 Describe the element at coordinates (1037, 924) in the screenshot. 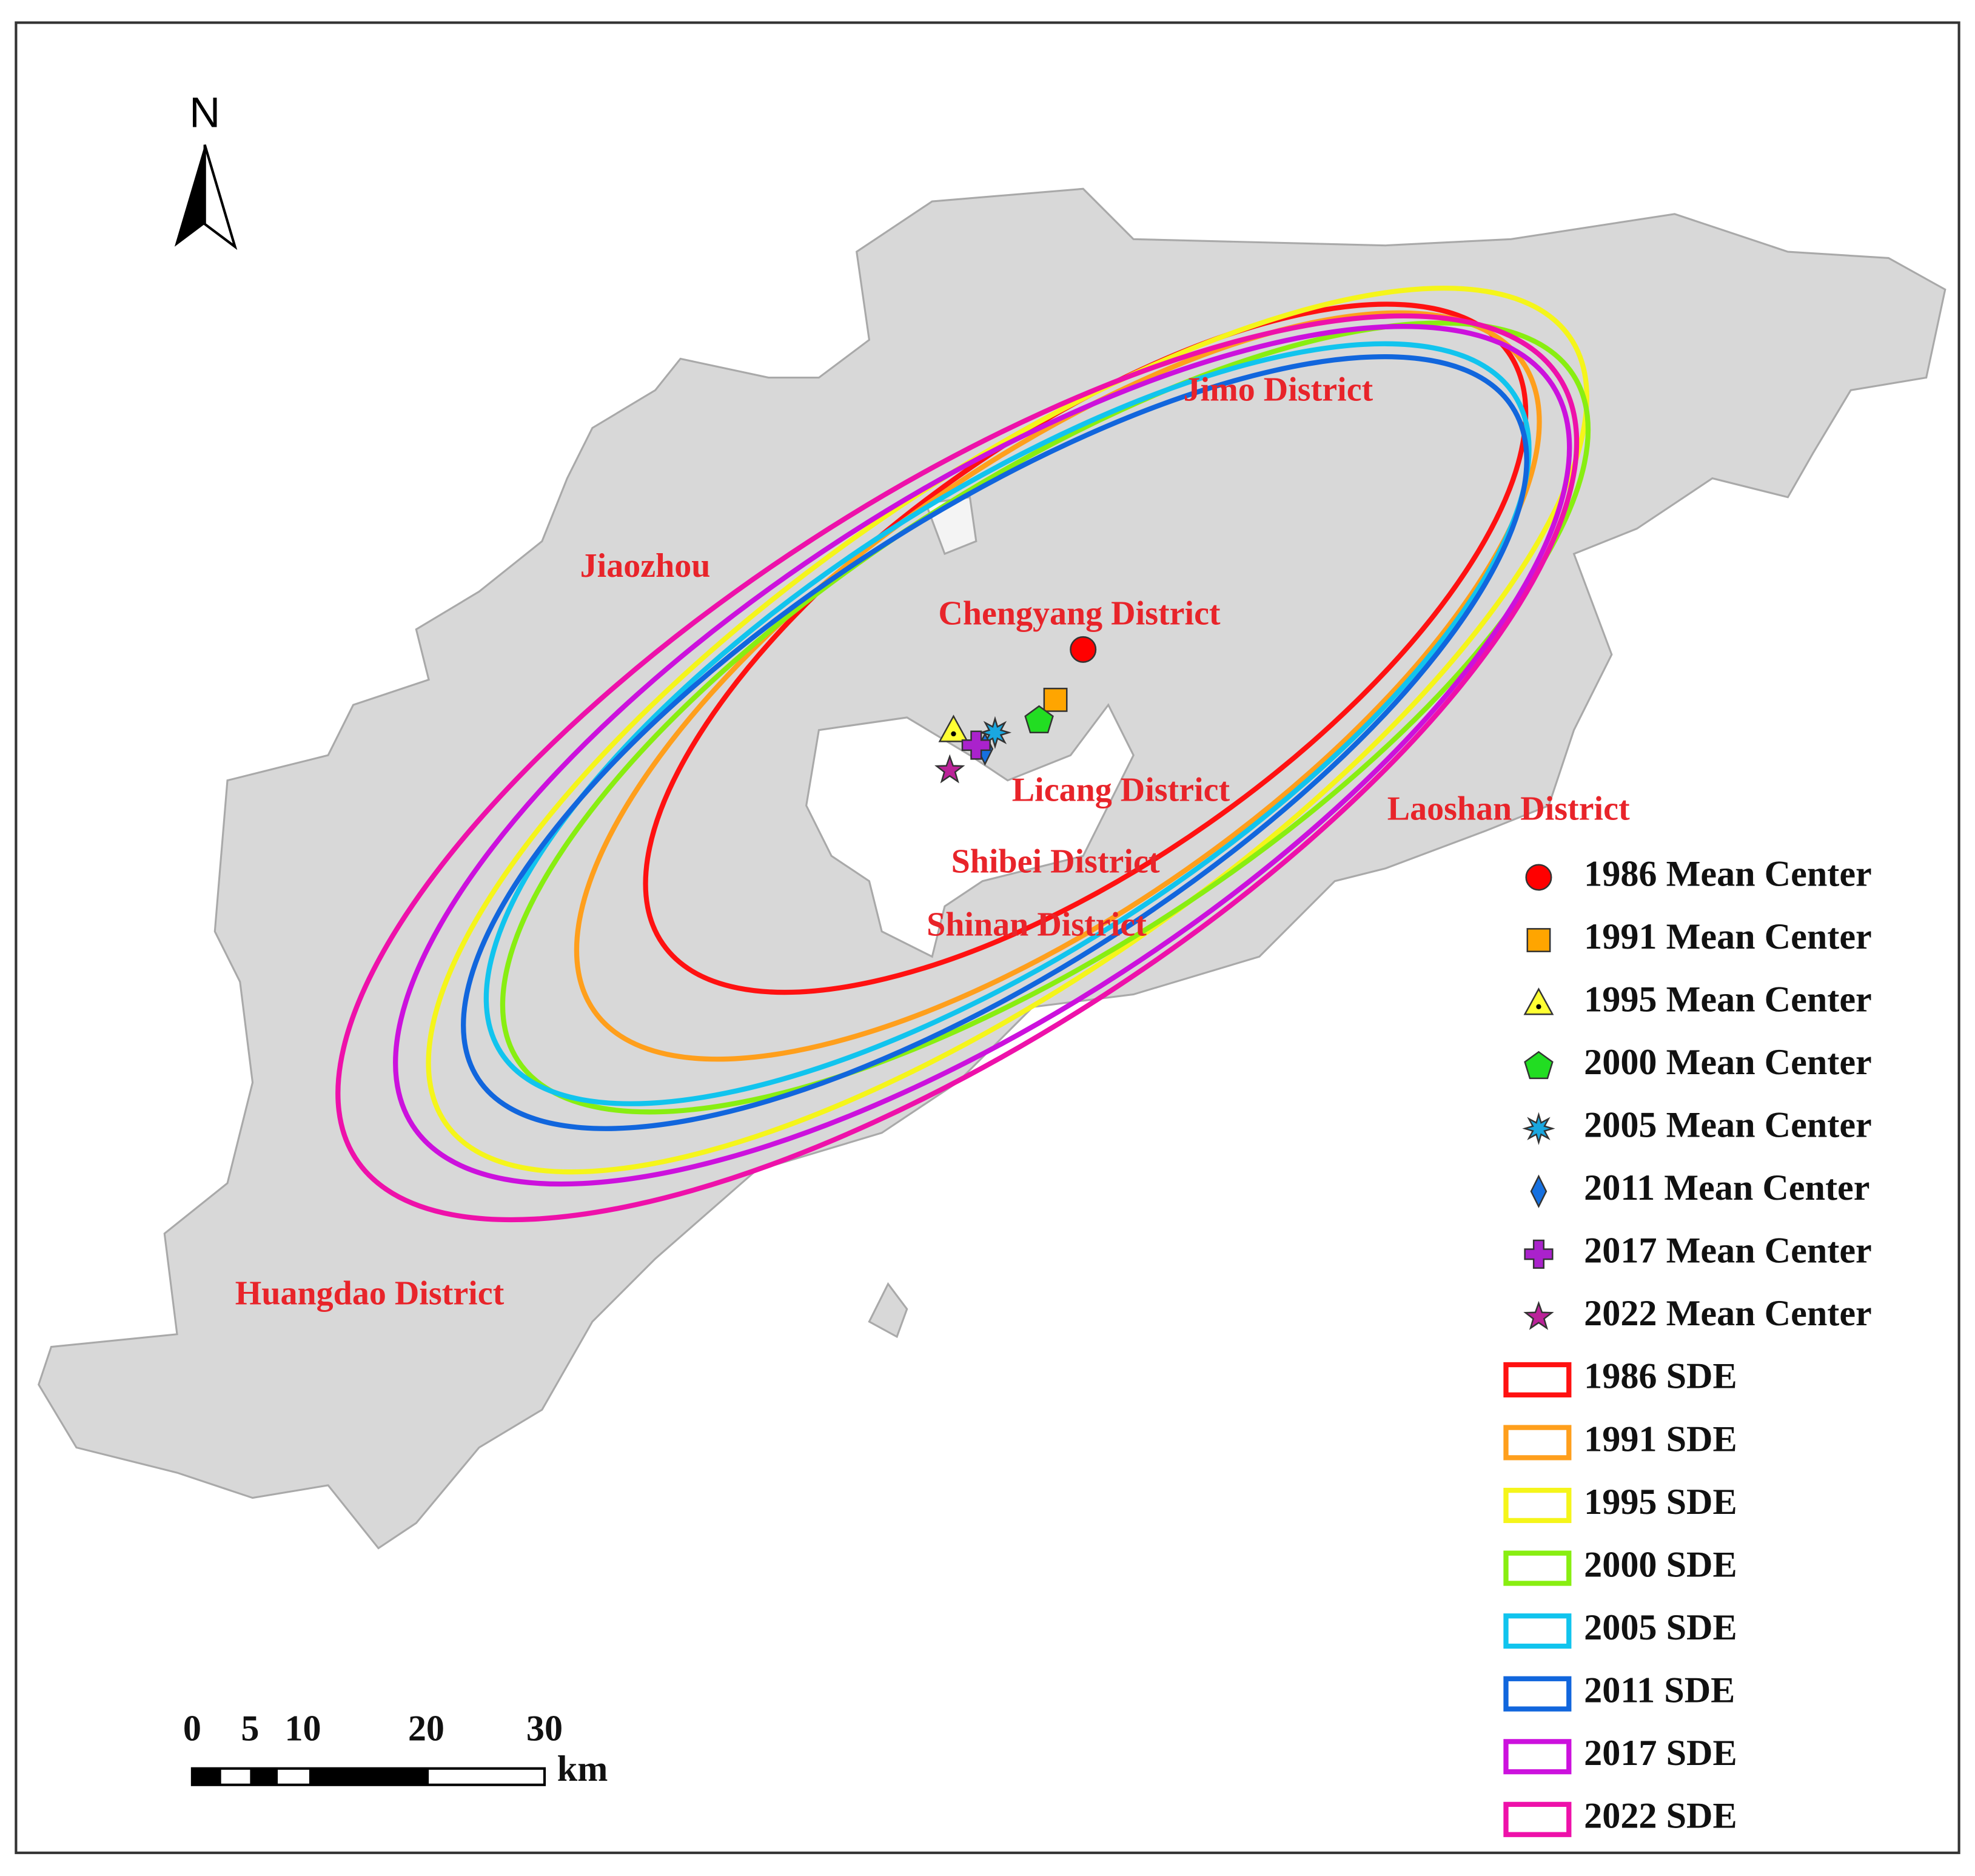

I see `district-label: Shinan District` at that location.